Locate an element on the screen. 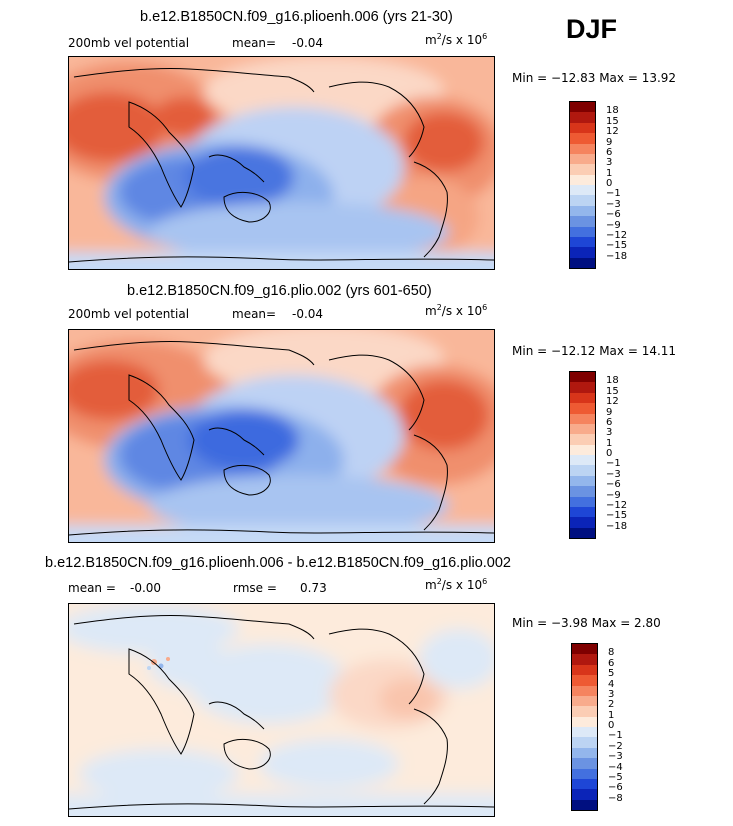  panel-1-field-label: 200mb vel potential is located at coordinates (129, 43).